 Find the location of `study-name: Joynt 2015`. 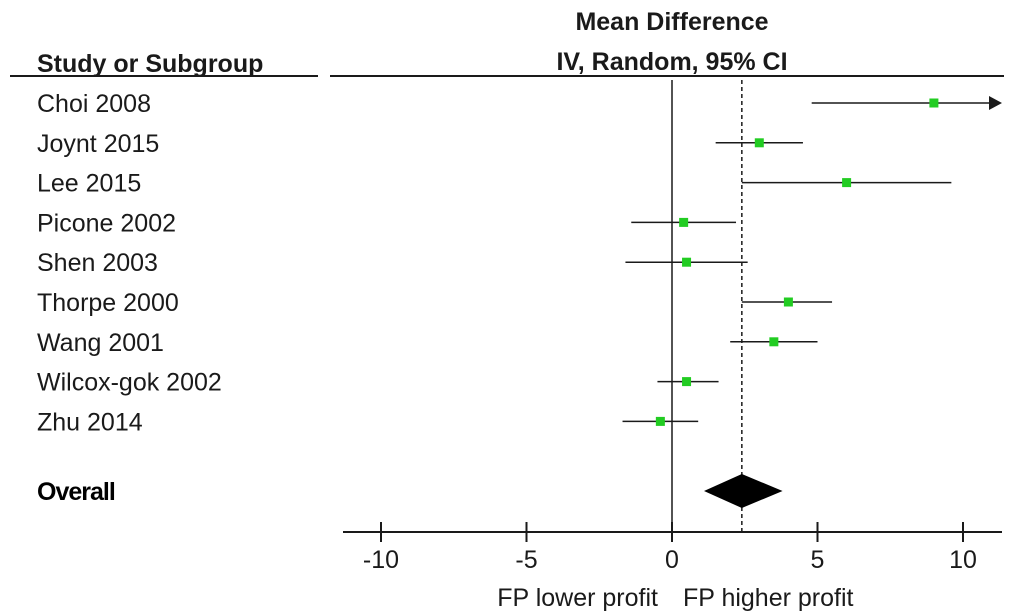

study-name: Joynt 2015 is located at coordinates (98, 144).